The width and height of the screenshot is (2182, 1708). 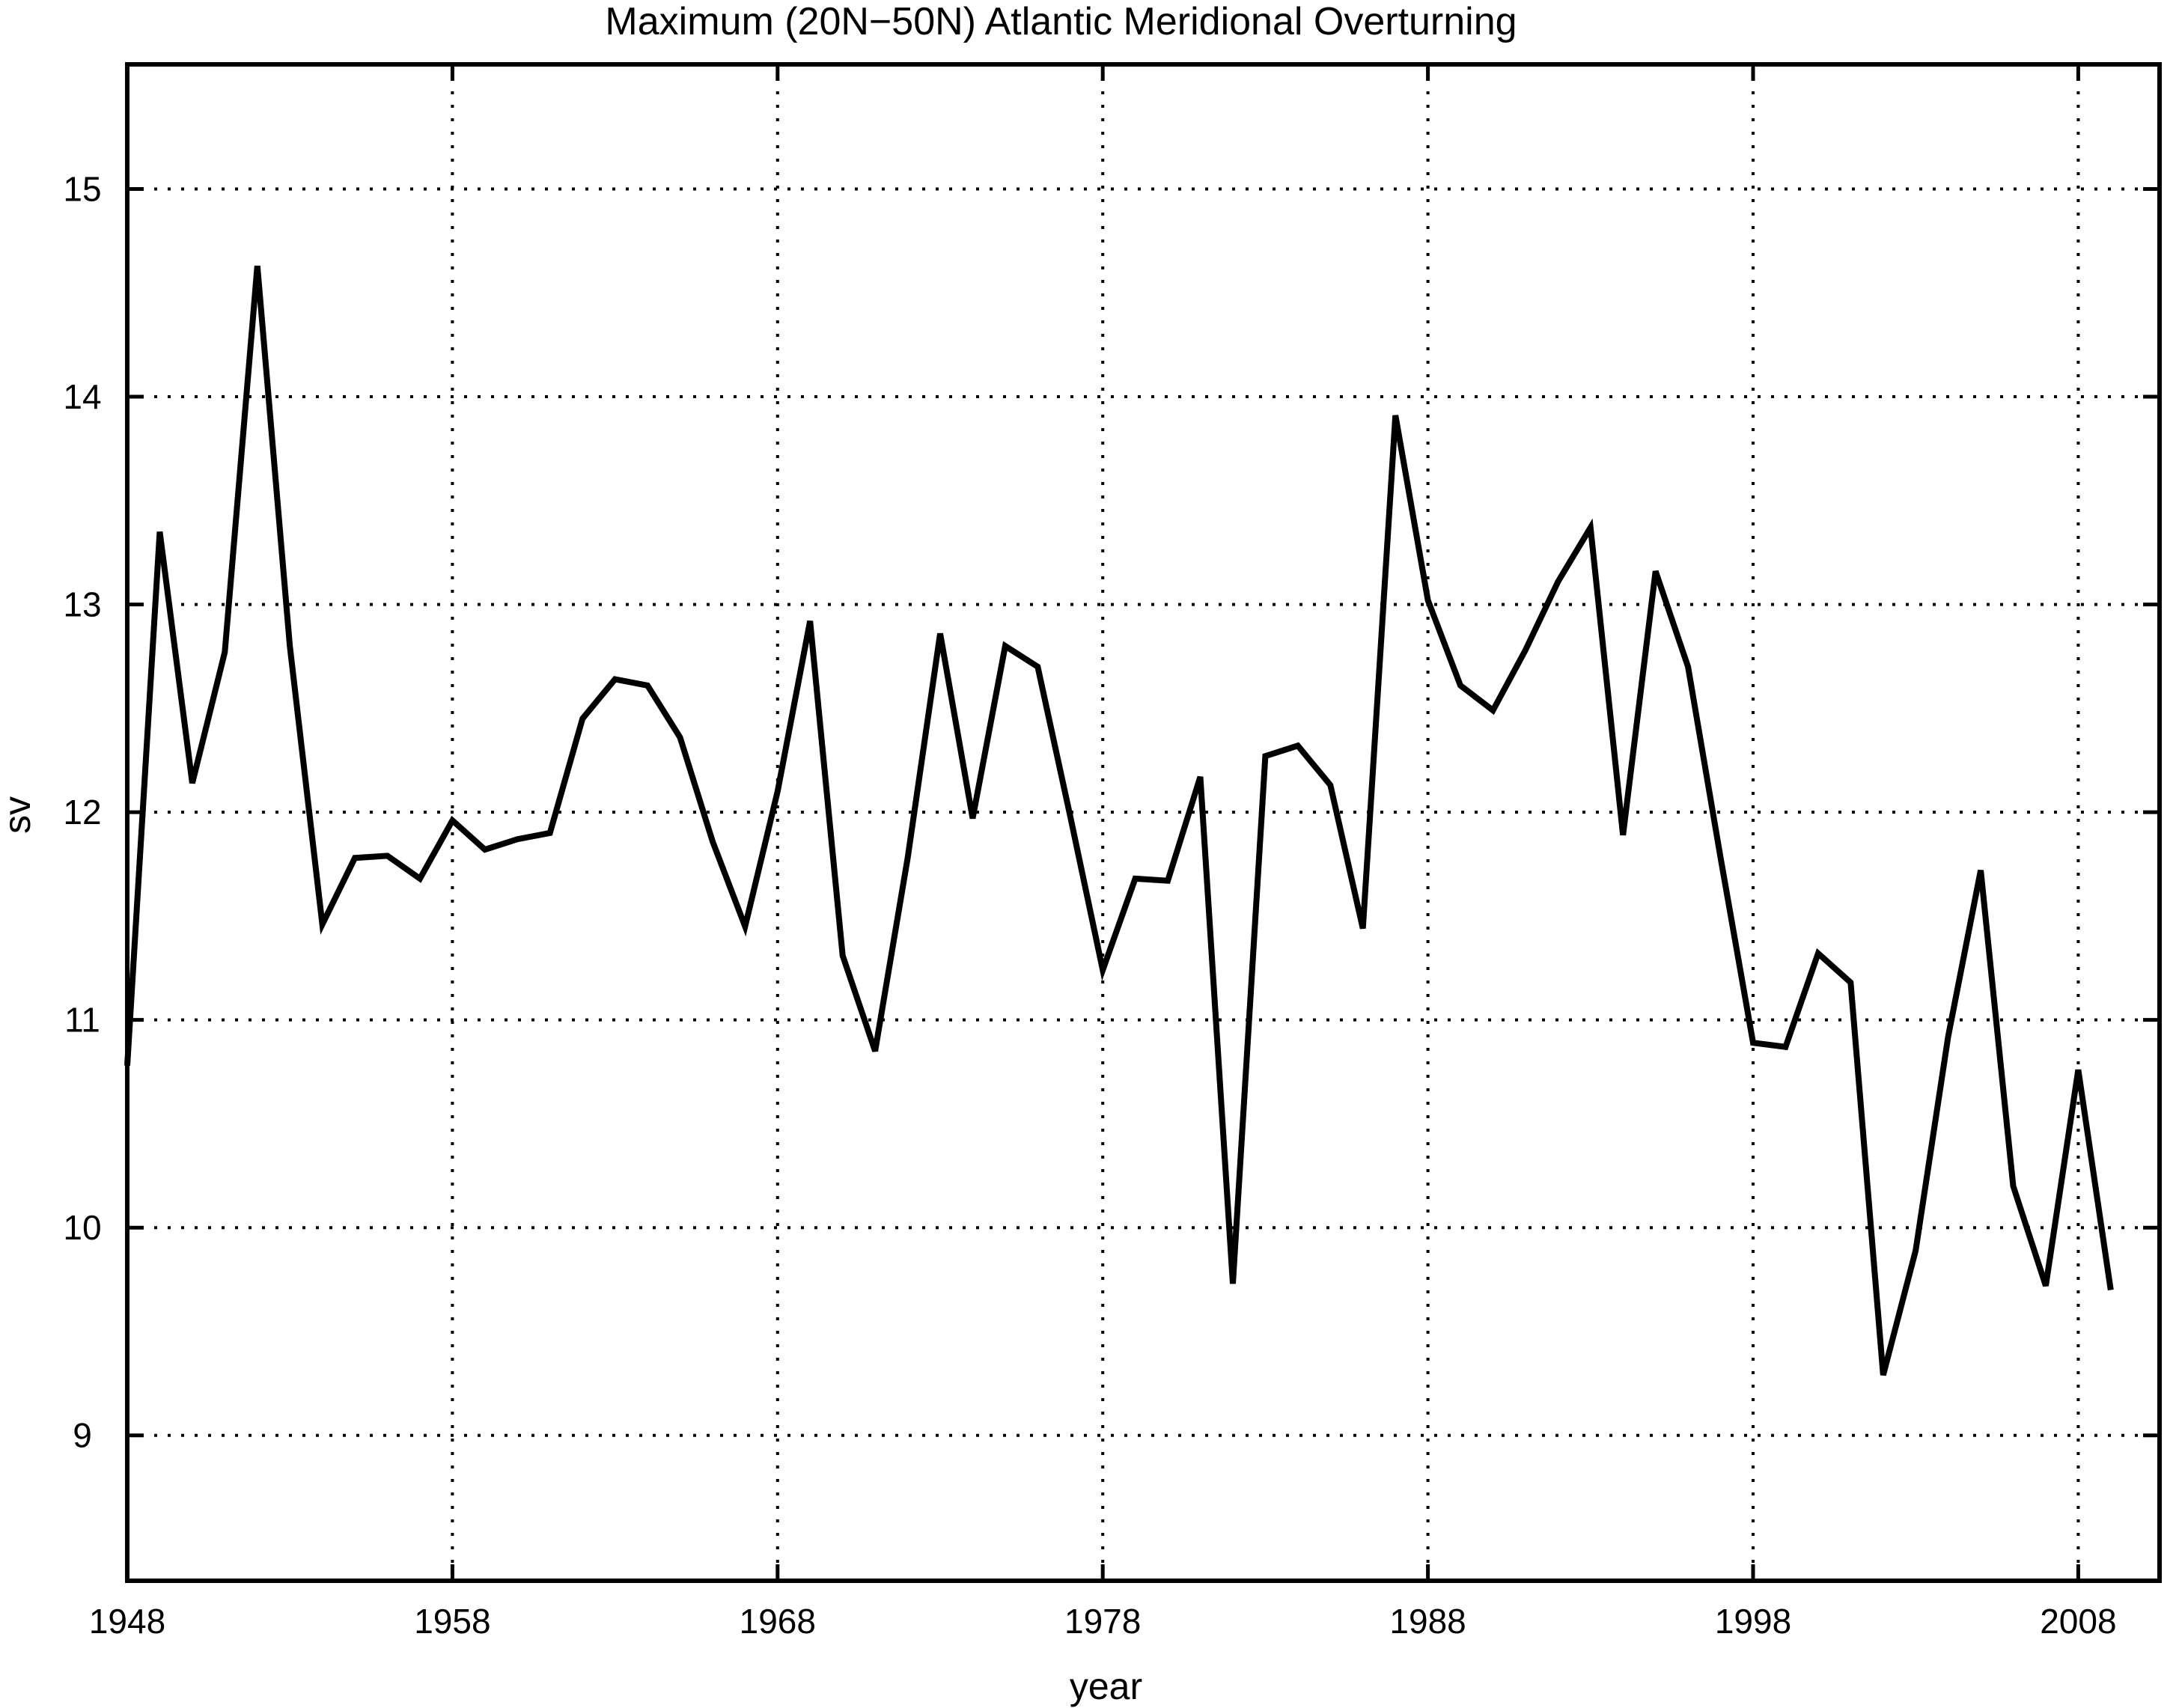 What do you see at coordinates (452, 1622) in the screenshot?
I see `x-tick-label: 1958` at bounding box center [452, 1622].